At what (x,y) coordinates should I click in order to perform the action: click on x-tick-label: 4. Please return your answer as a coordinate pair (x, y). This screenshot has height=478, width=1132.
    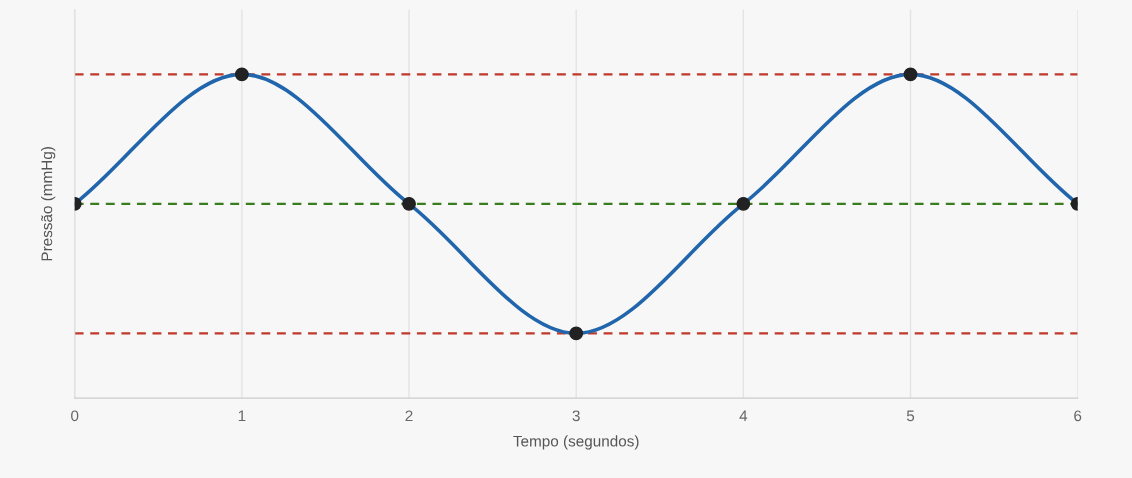
    Looking at the image, I should click on (743, 416).